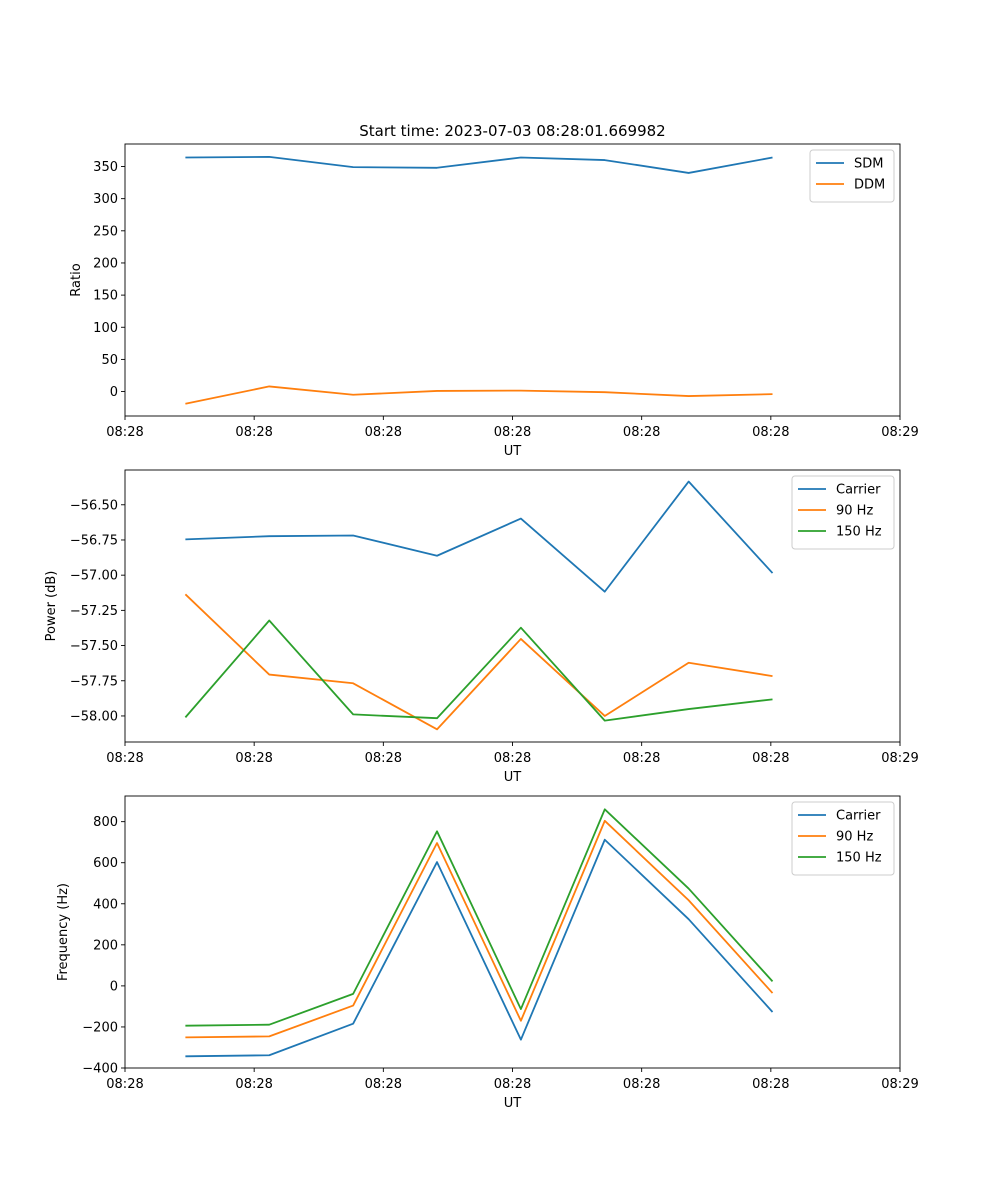 This screenshot has width=1000, height=1200. What do you see at coordinates (63, 932) in the screenshot?
I see `y-axis-label: Frequency (Hz)` at bounding box center [63, 932].